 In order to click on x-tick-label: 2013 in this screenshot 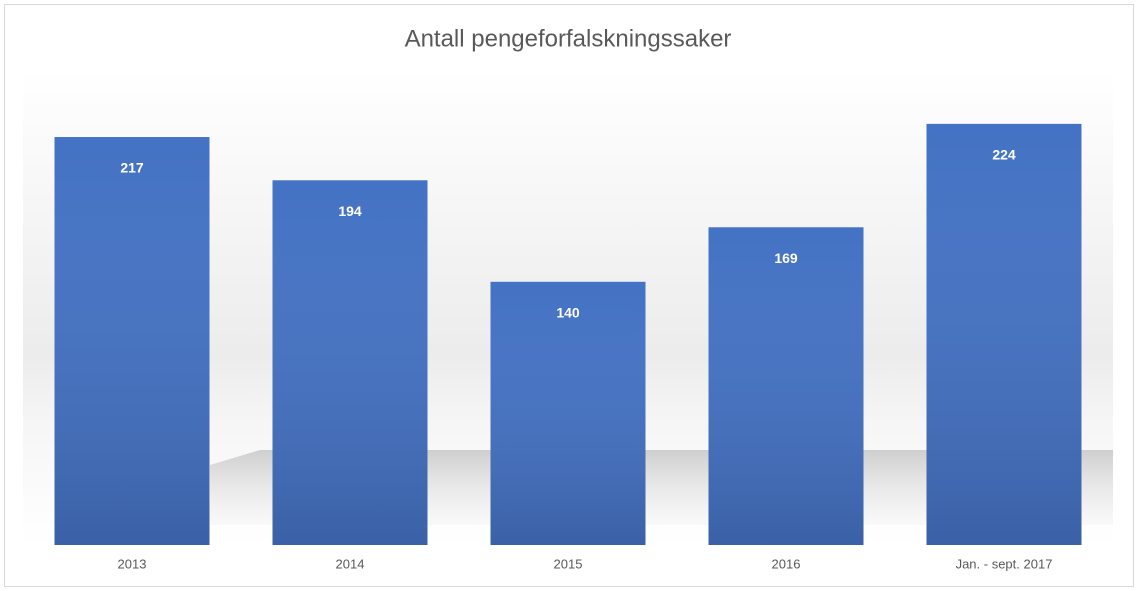, I will do `click(132, 563)`.